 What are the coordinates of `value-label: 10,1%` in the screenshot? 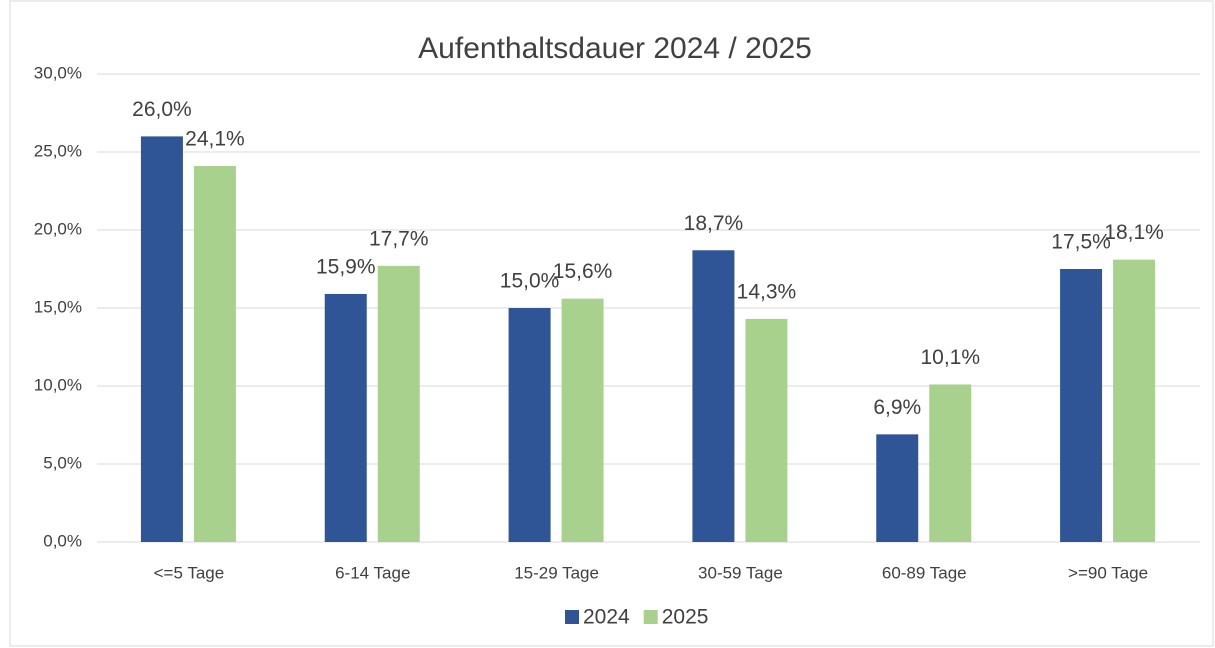 It's located at (950, 357).